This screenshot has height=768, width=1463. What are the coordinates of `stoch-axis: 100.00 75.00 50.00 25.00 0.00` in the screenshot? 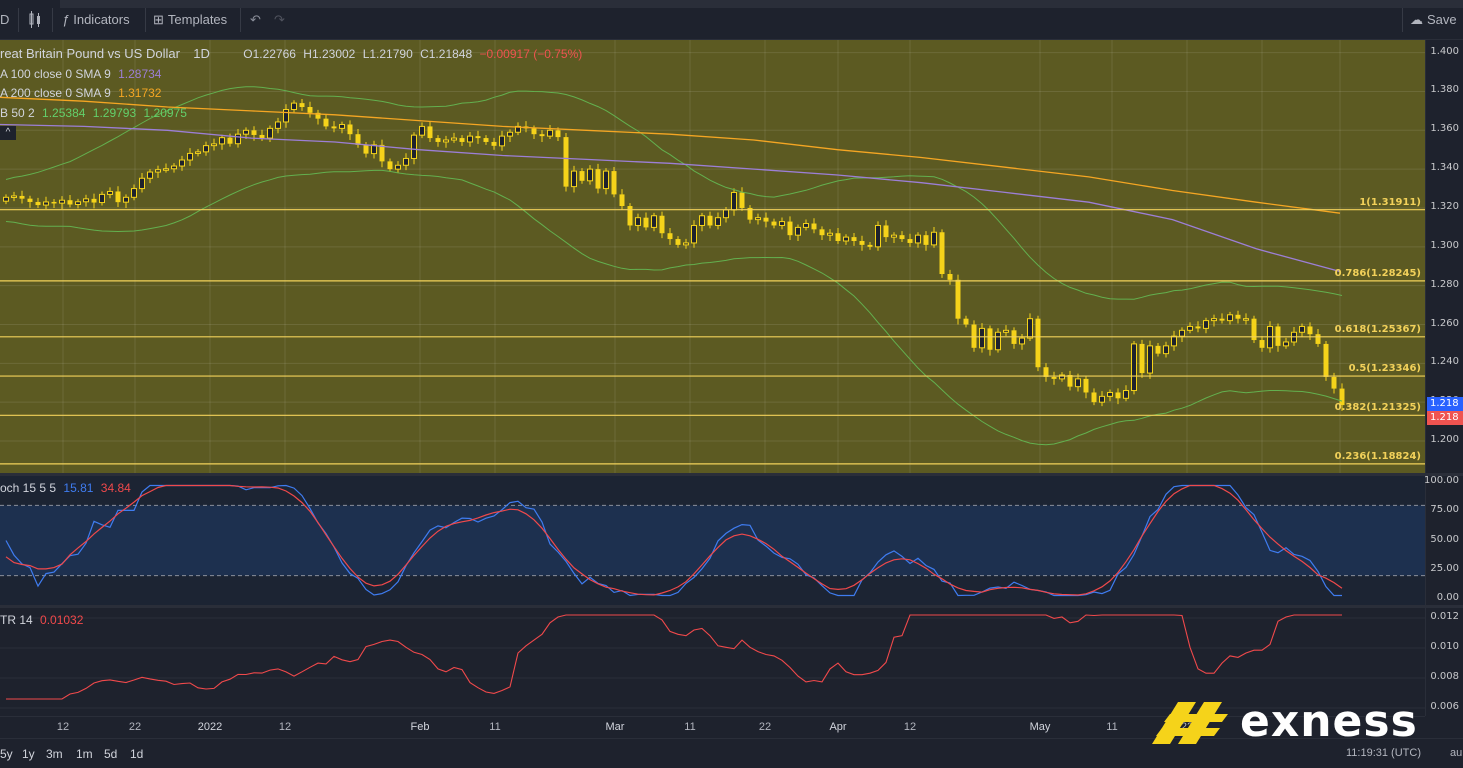 It's located at (1443, 540).